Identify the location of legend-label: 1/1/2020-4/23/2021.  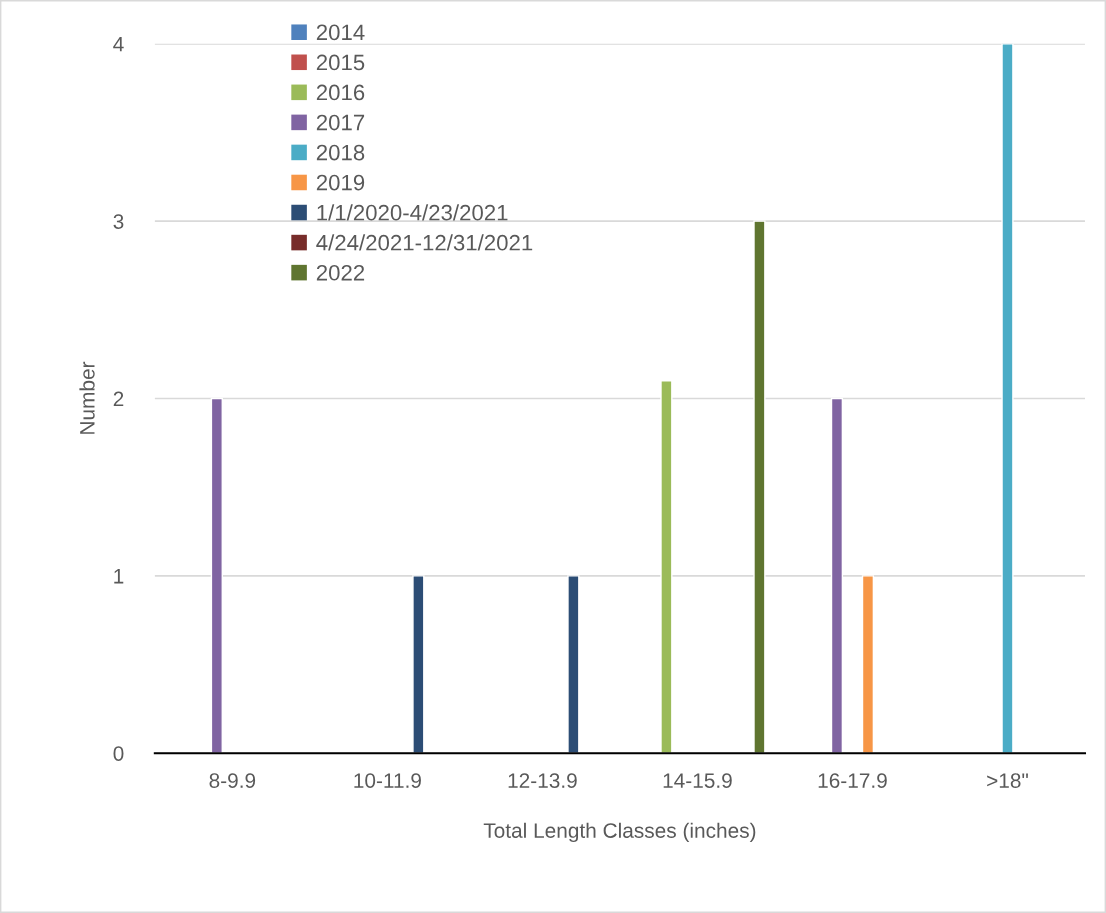
(412, 212).